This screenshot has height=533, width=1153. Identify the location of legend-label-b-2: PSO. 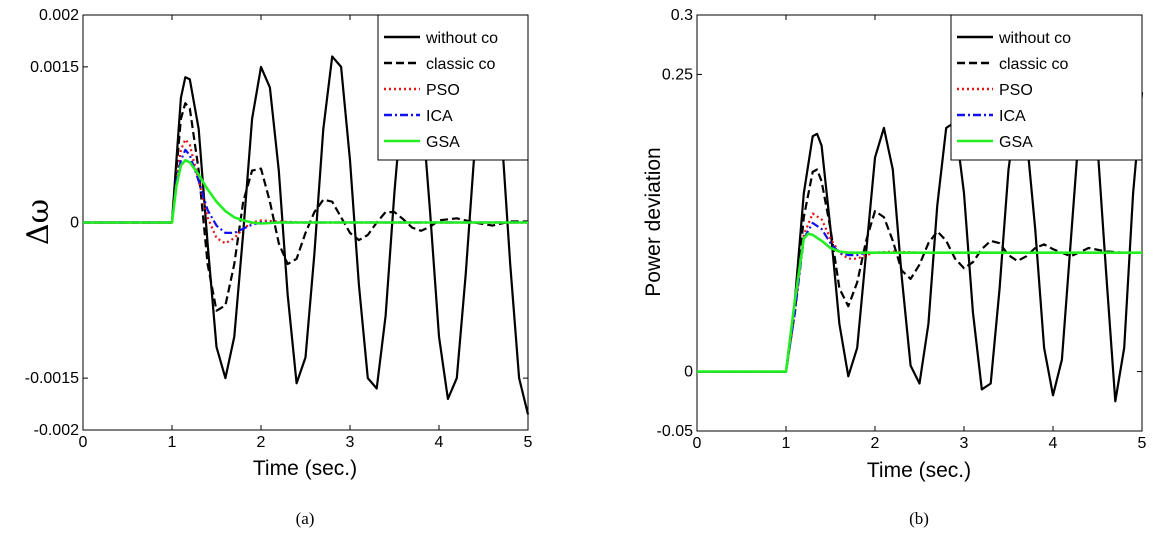
(1016, 90).